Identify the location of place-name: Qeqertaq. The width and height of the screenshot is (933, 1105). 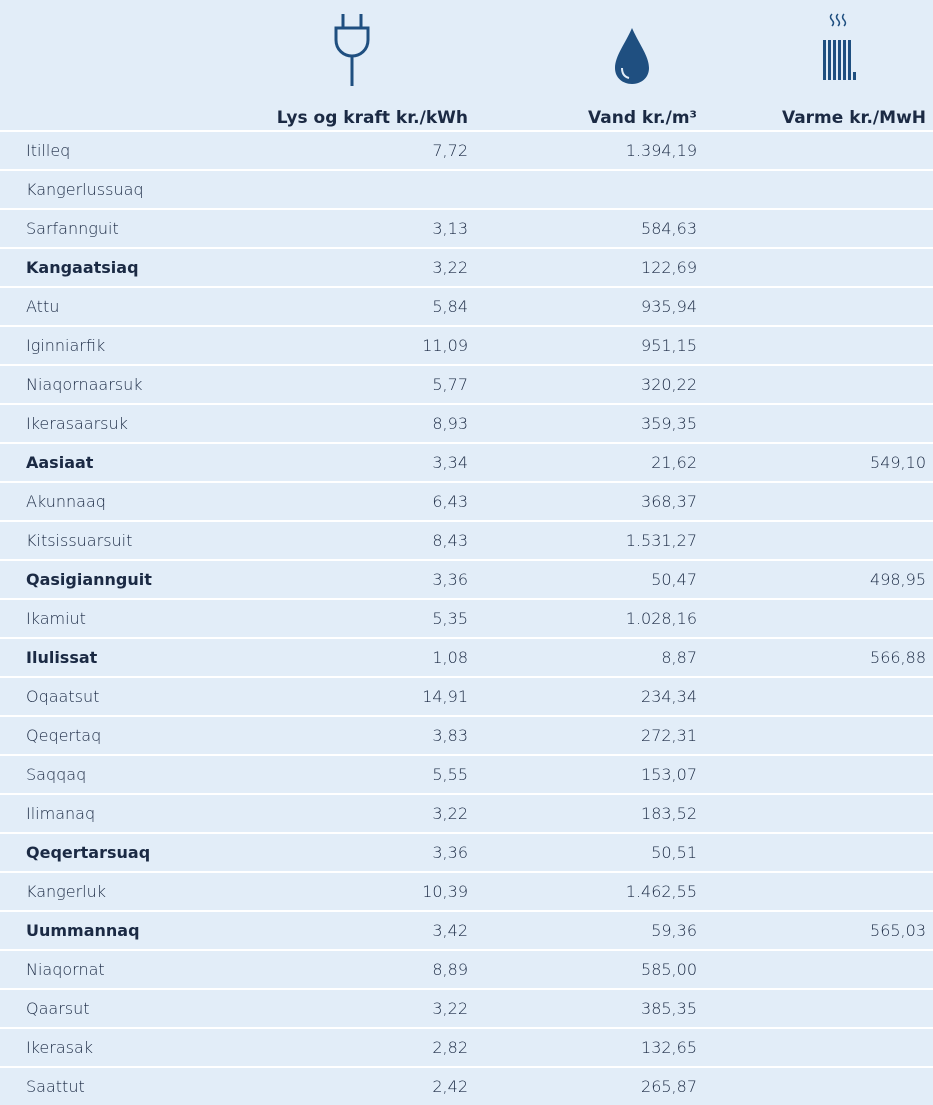
(64, 735).